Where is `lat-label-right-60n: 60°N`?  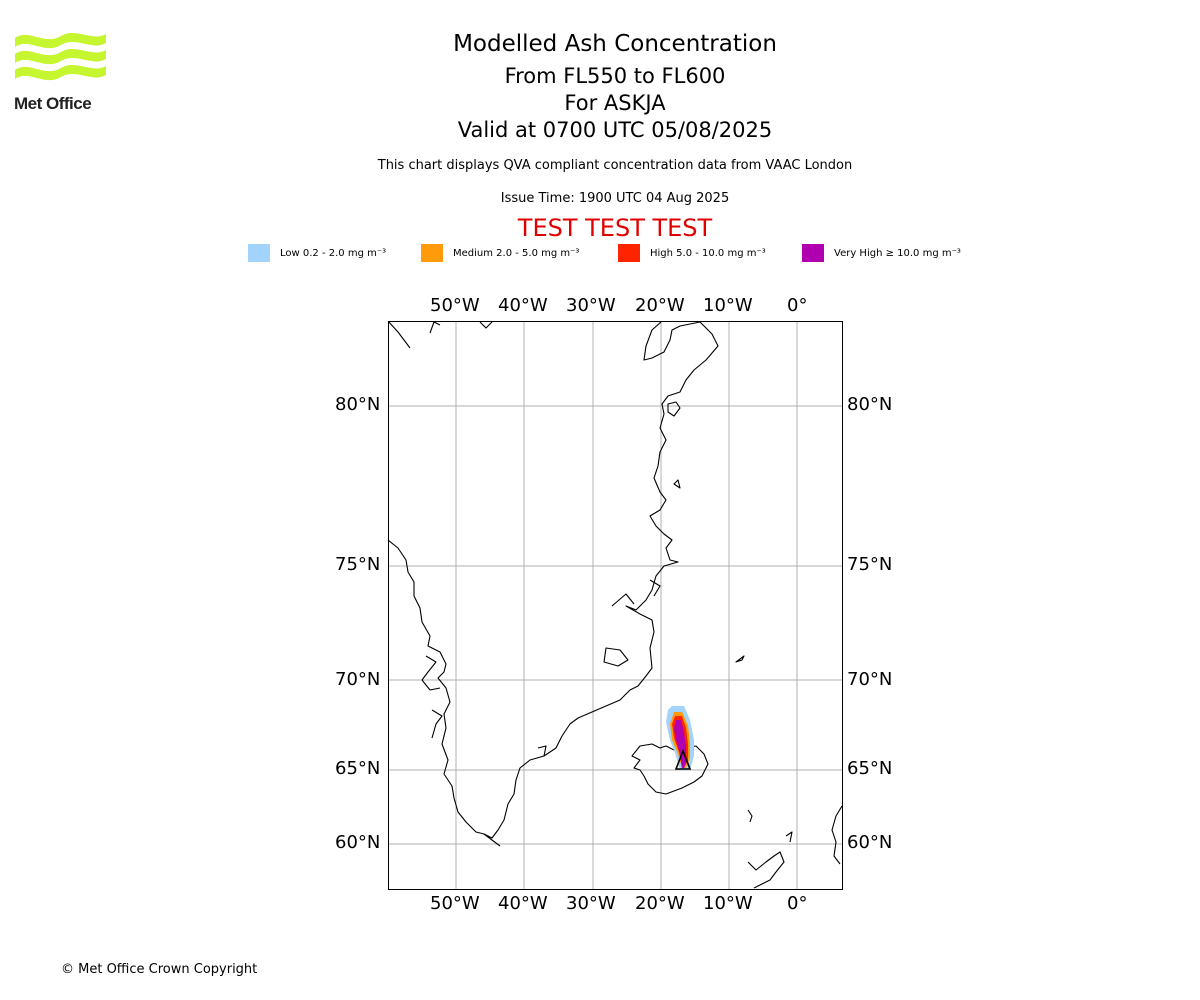
lat-label-right-60n: 60°N is located at coordinates (870, 842).